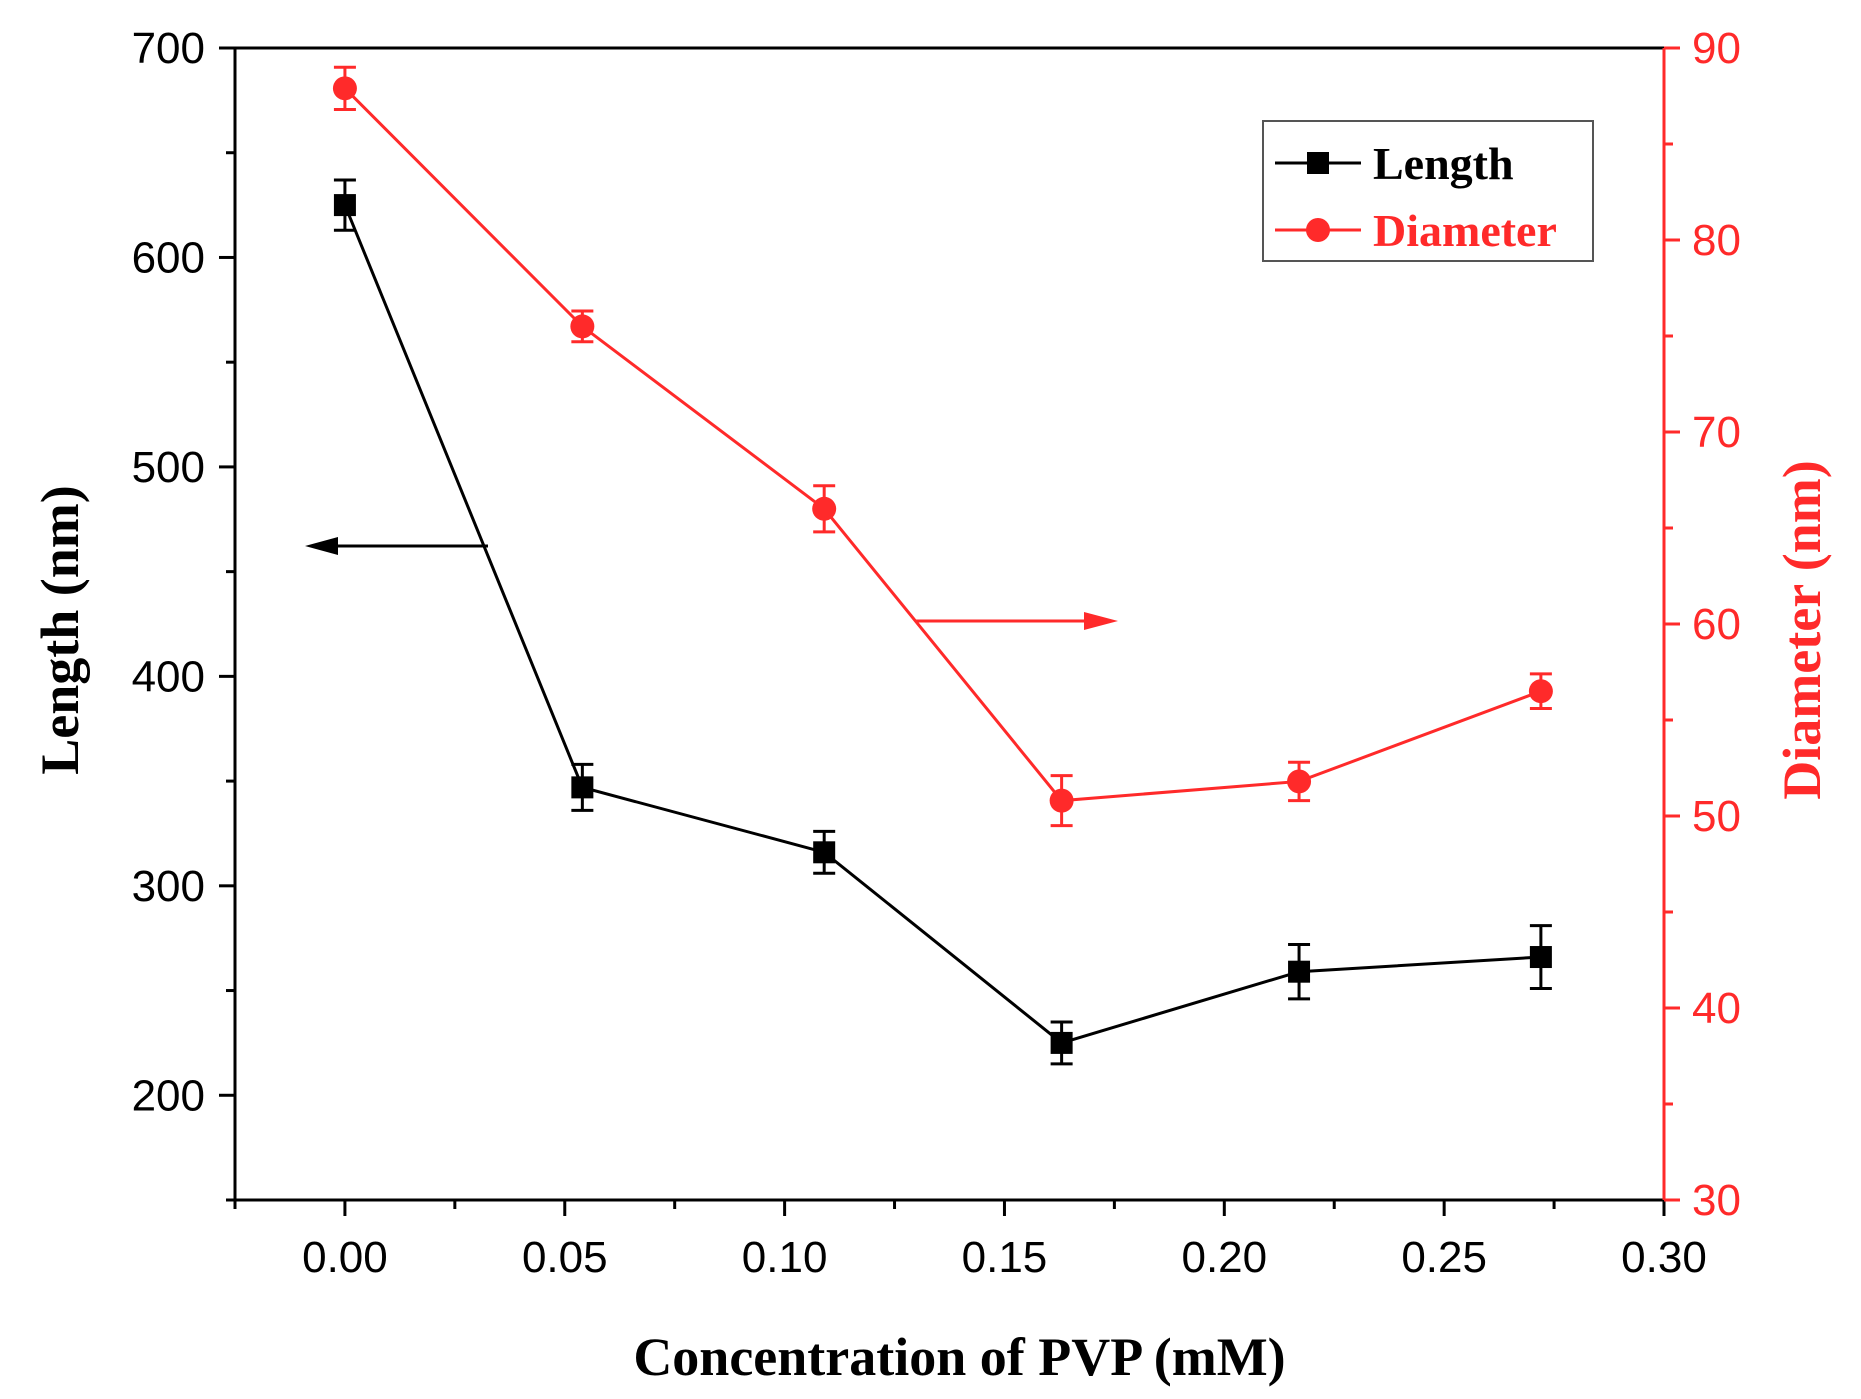 The height and width of the screenshot is (1399, 1861). Describe the element at coordinates (1716, 624) in the screenshot. I see `y-right-tick-label: 60` at that location.